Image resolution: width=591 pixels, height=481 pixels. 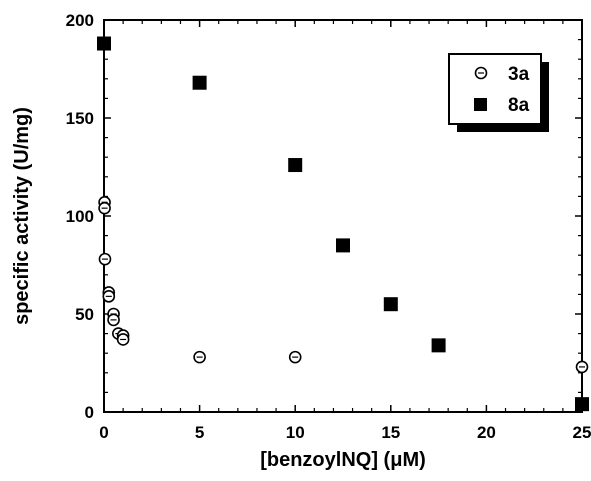 I want to click on legend: 3a 8a, so click(x=498, y=92).